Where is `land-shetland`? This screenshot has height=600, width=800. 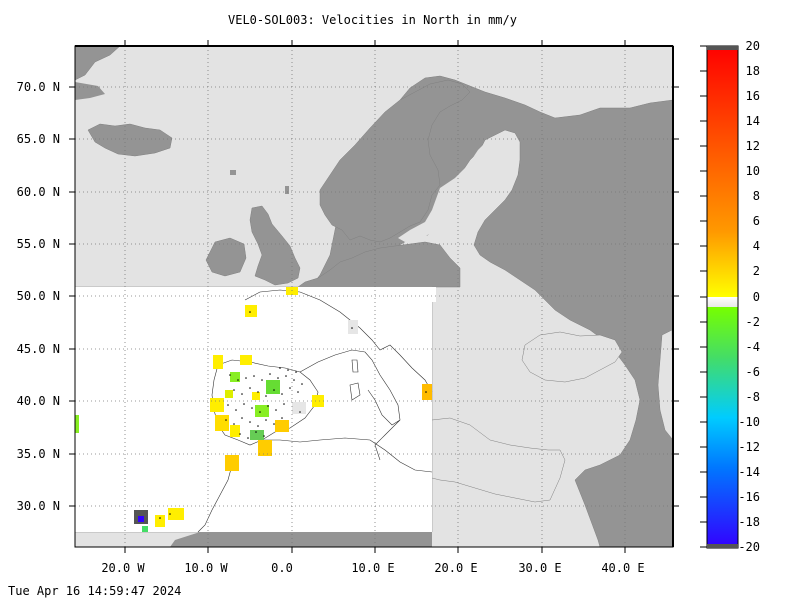 land-shetland is located at coordinates (287, 190).